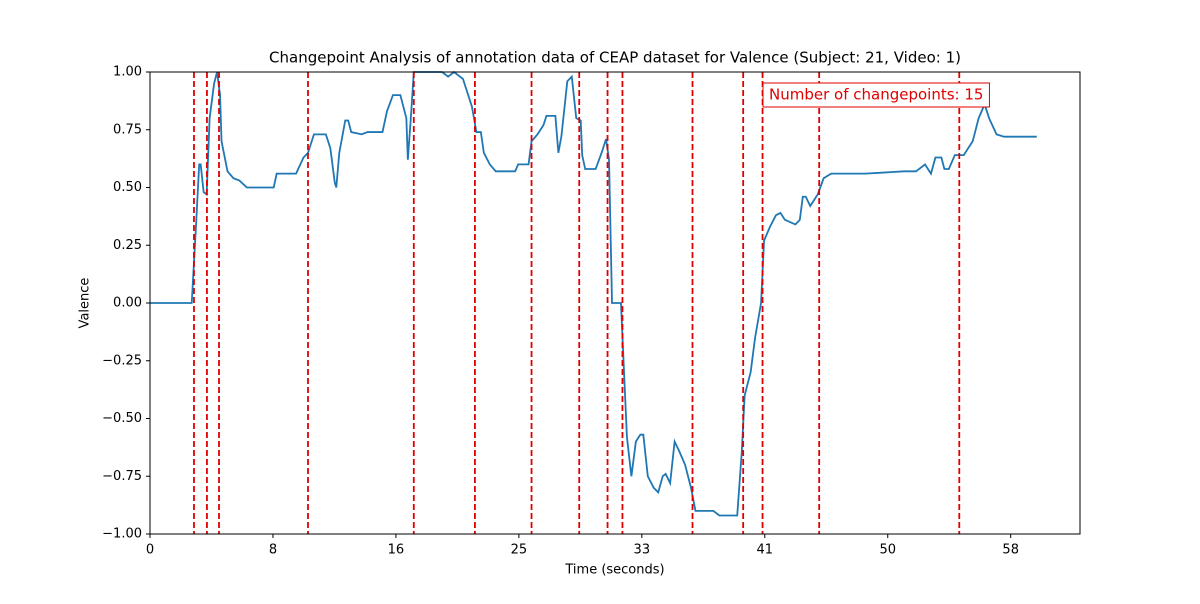  What do you see at coordinates (887, 550) in the screenshot?
I see `x-tick-label: 50` at bounding box center [887, 550].